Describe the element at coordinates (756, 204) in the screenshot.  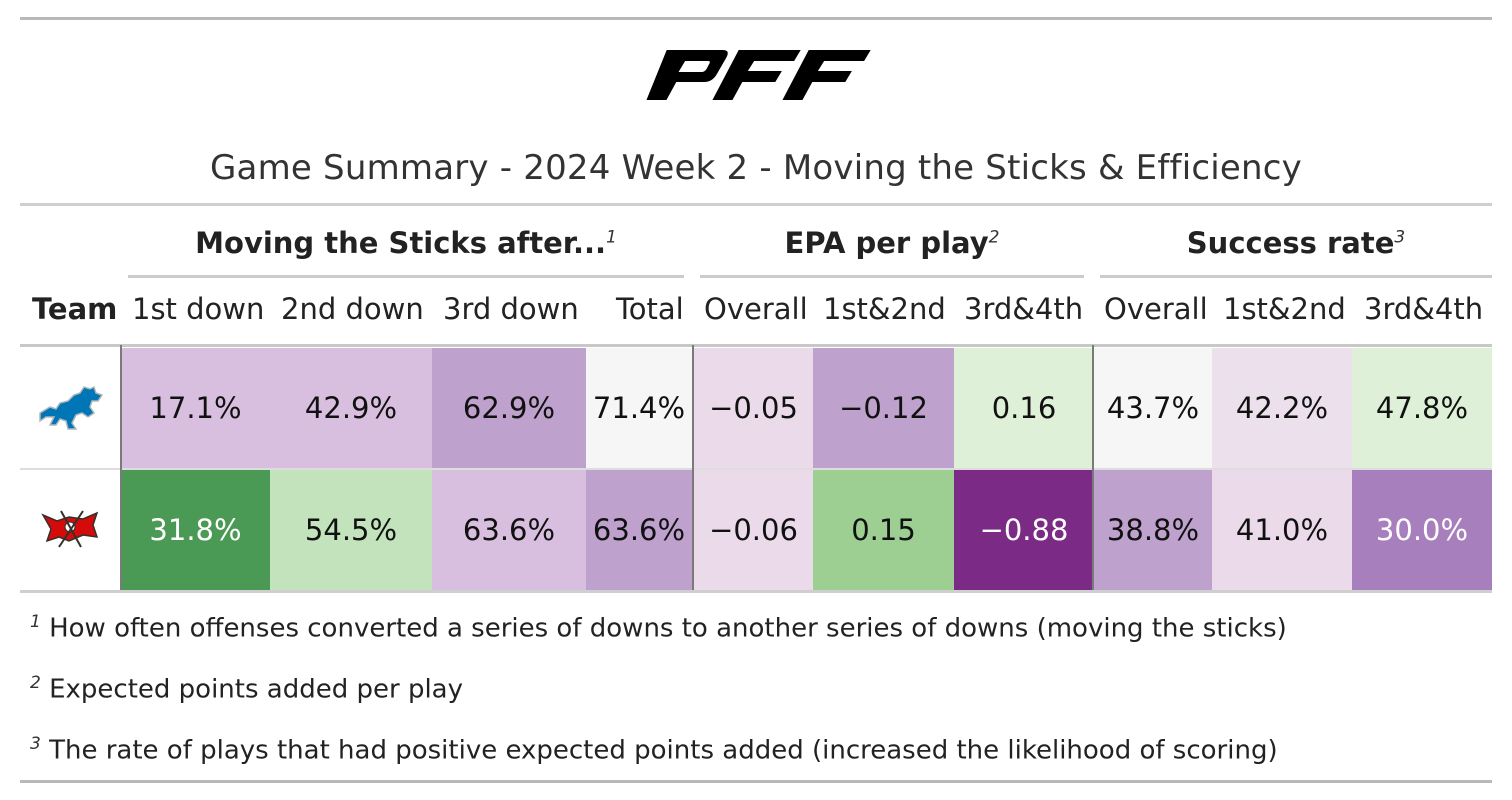
I see `title-rule` at that location.